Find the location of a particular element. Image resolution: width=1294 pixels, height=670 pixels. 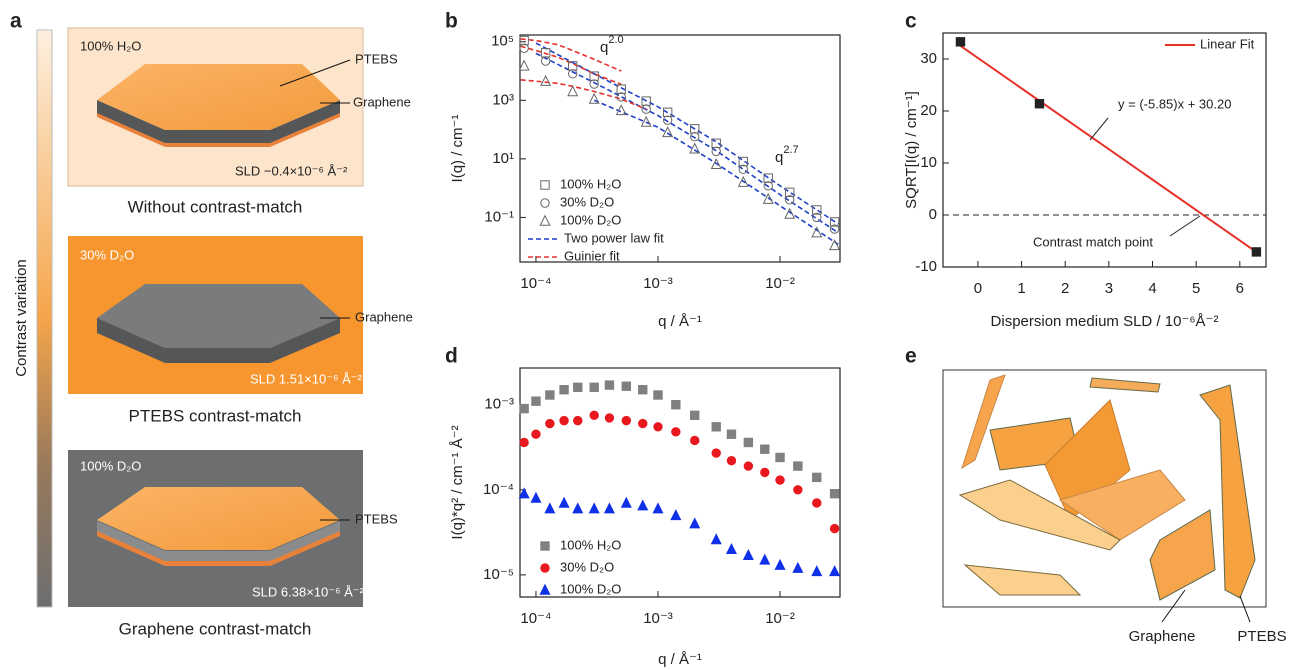

sld: SLD 6.38×10⁻⁶ Å⁻² is located at coordinates (308, 591).